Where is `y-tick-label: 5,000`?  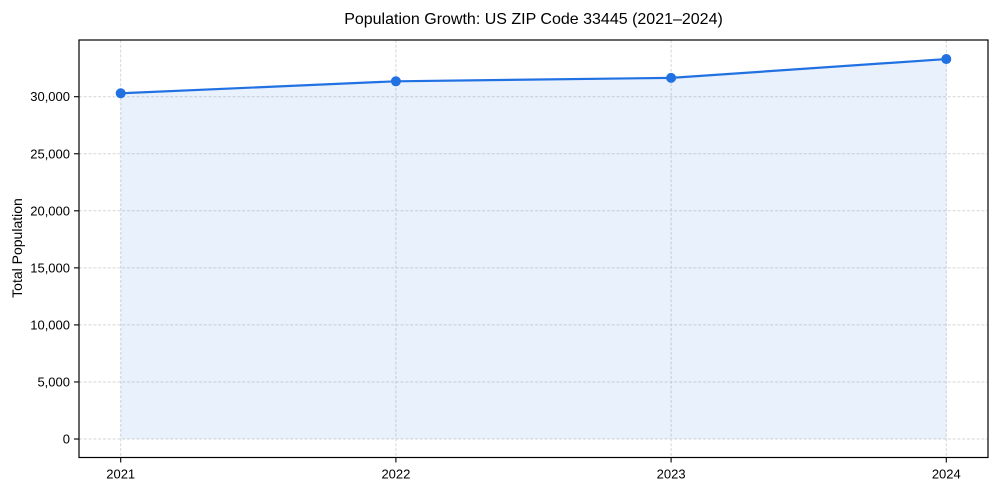
y-tick-label: 5,000 is located at coordinates (53, 381).